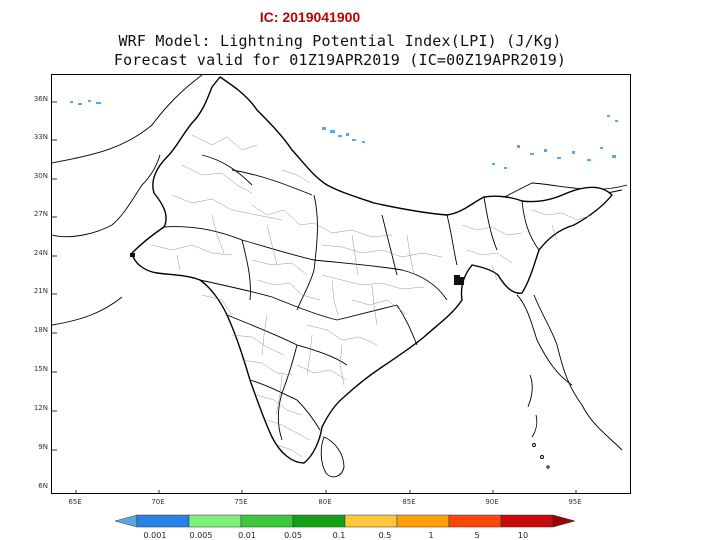 Image resolution: width=720 pixels, height=540 pixels. Describe the element at coordinates (40, 330) in the screenshot. I see `lat-tick-label: 18N` at that location.